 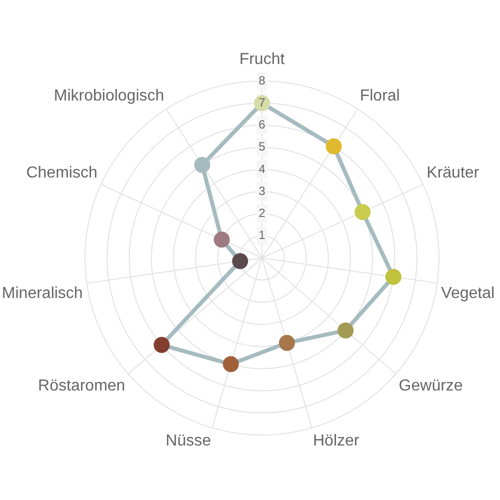 What do you see at coordinates (262, 169) in the screenshot?
I see `y-tick-label: 4` at bounding box center [262, 169].